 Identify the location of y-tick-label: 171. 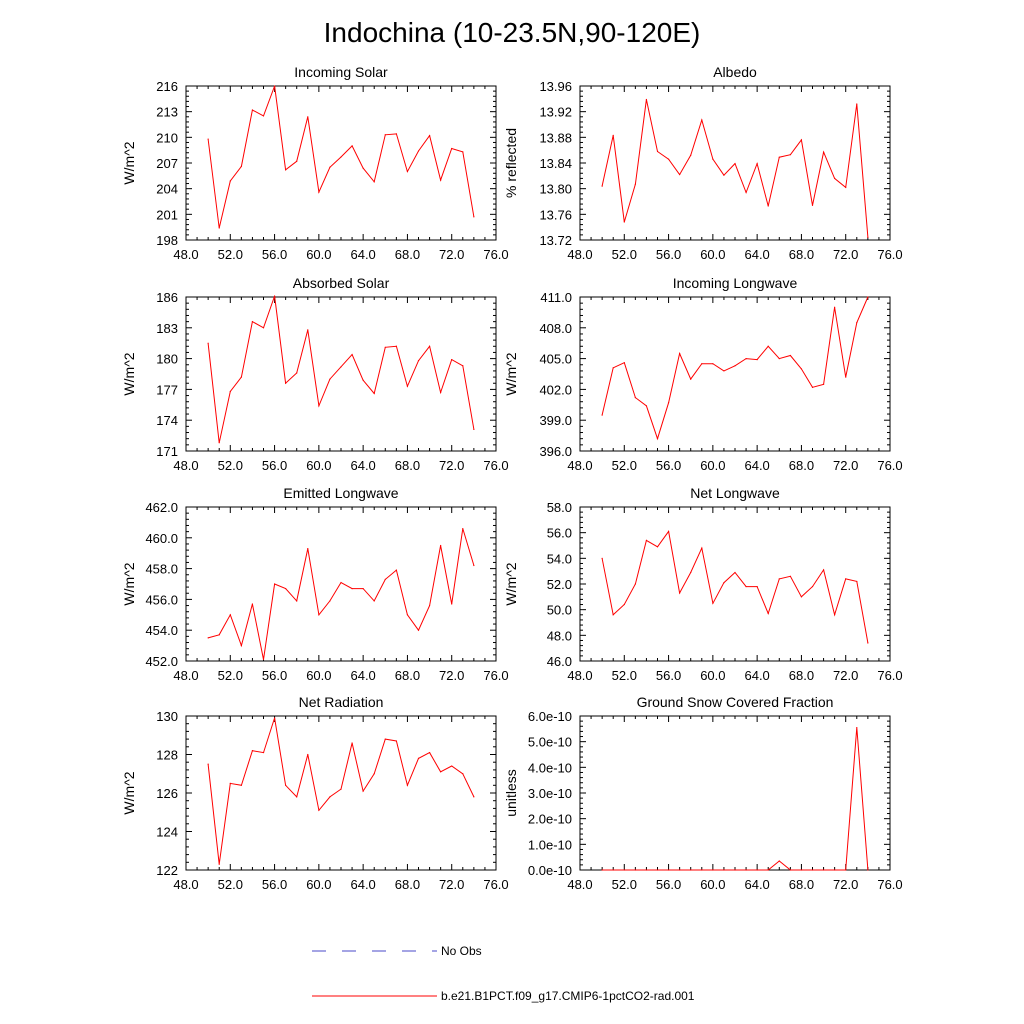
(167, 451).